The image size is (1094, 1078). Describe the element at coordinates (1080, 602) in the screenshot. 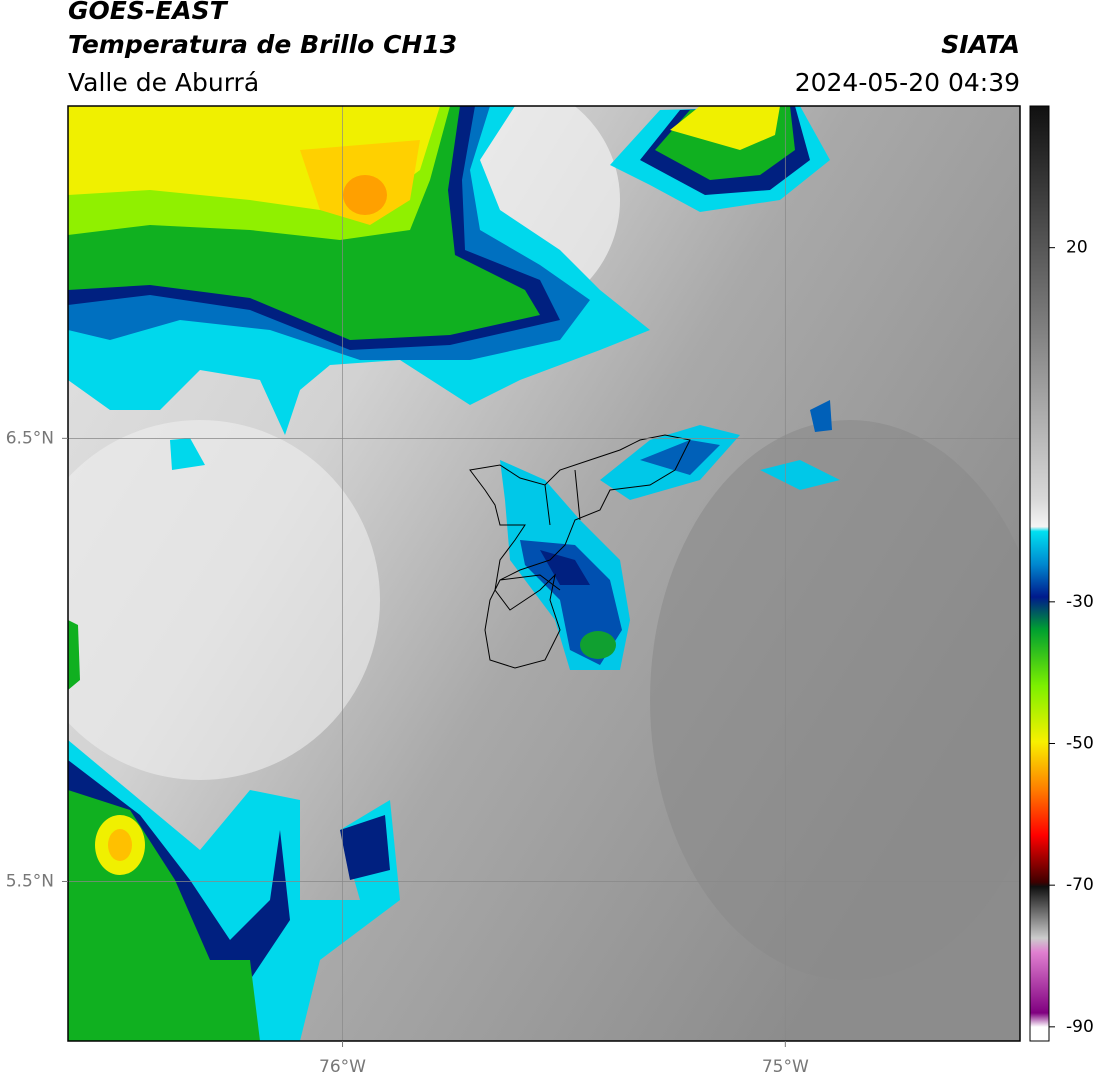

I see `colorbar-tick-label: -30` at that location.